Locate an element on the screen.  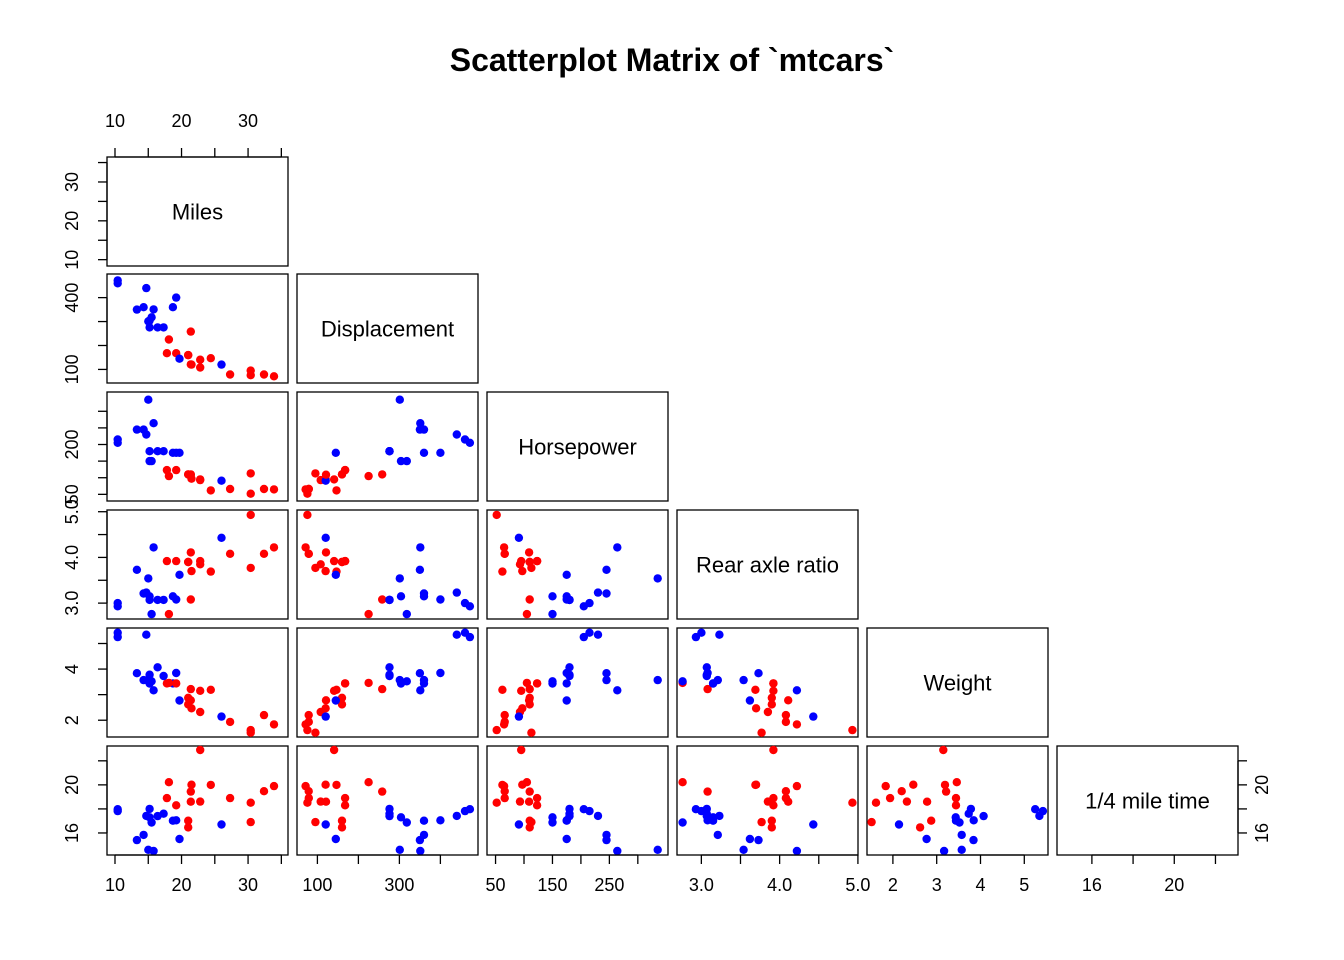
tick-label: 5 is located at coordinates (1024, 885).